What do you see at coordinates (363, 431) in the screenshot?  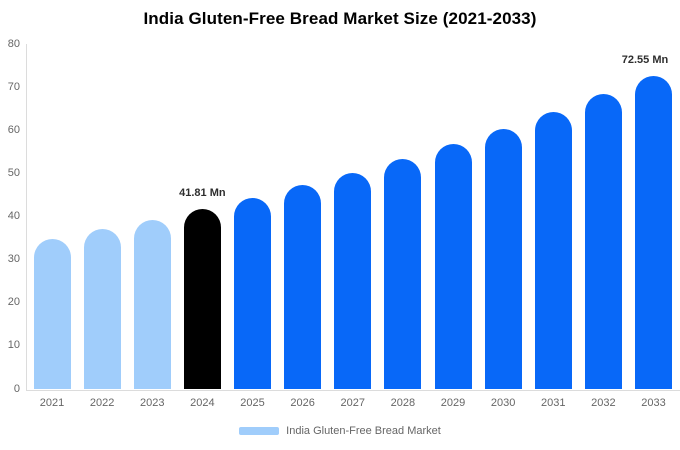 I see `legend-label: India Gluten-Free Bread Market` at bounding box center [363, 431].